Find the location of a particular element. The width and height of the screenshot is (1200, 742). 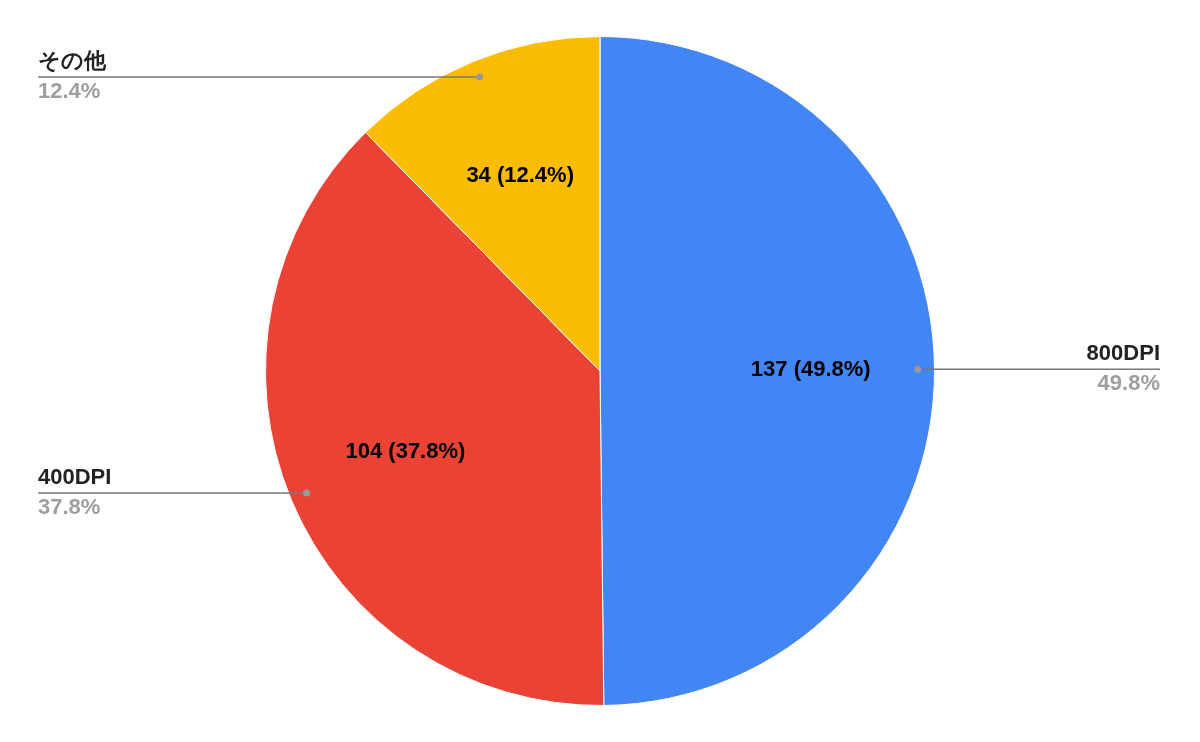

data-label: 34 (12.4%) is located at coordinates (520, 175).